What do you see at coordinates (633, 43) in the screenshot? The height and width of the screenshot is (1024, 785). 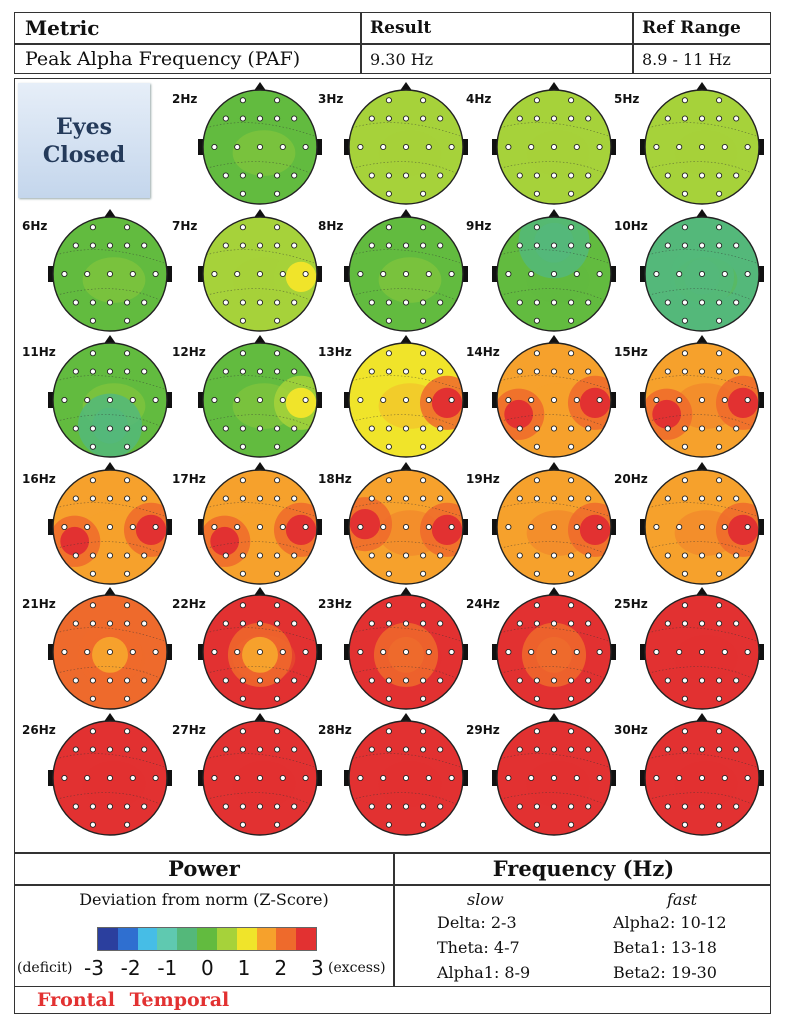 I see `divider` at bounding box center [633, 43].